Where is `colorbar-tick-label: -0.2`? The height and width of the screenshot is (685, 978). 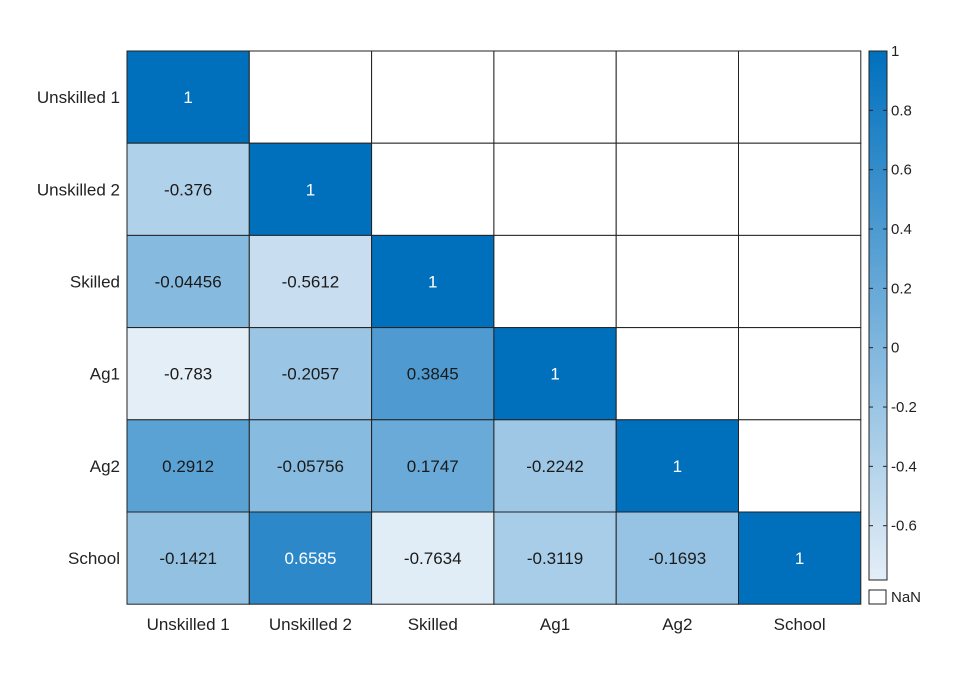 colorbar-tick-label: -0.2 is located at coordinates (904, 407).